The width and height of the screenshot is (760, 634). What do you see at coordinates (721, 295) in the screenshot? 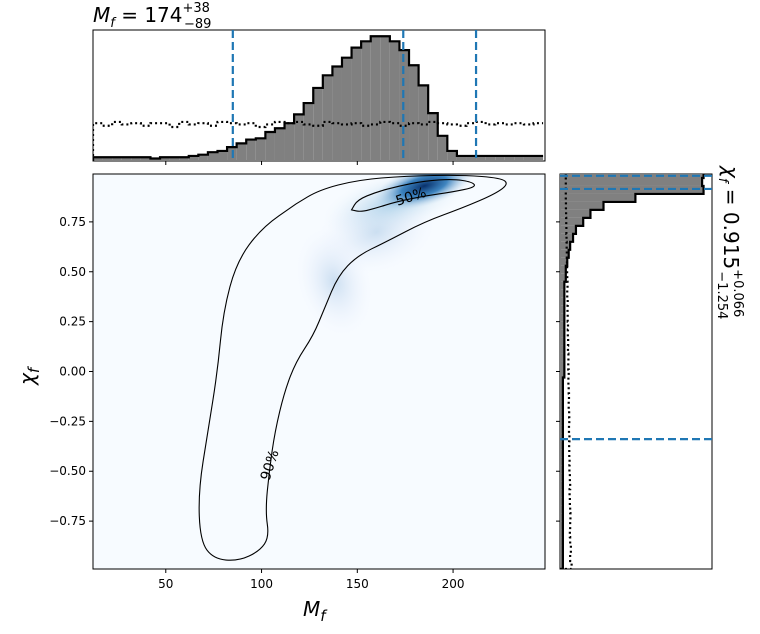
I see `right-title-minus: −1.254` at bounding box center [721, 295].